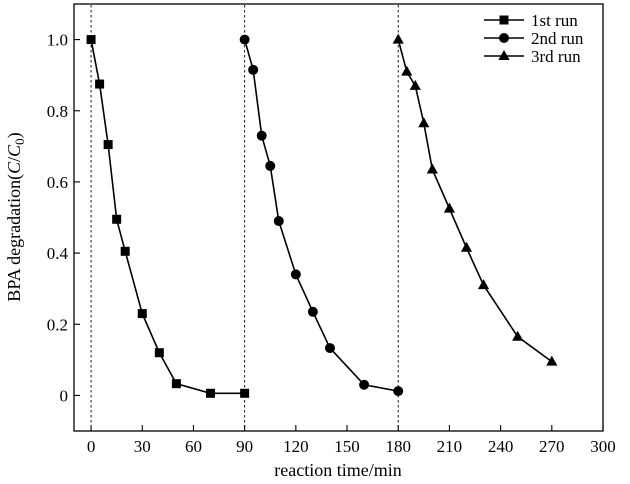  Describe the element at coordinates (57, 324) in the screenshot. I see `y-tick-label: 0.2` at that location.